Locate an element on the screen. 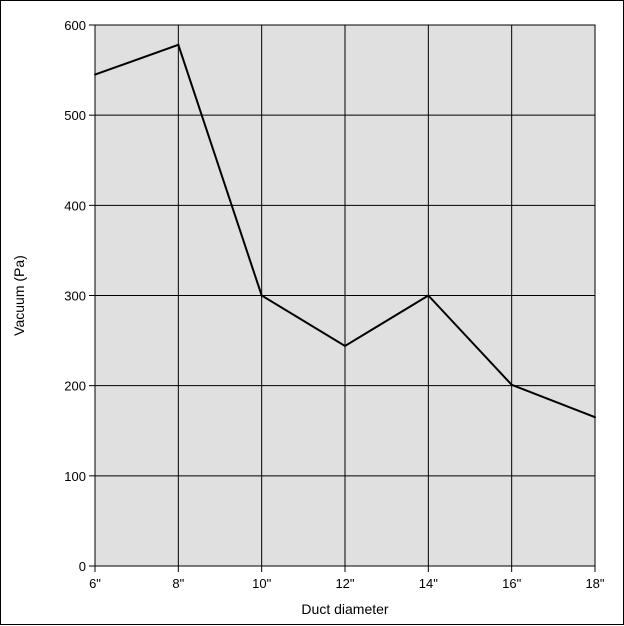  y-axis-ticks: 0 100 200 300 400 500 600 is located at coordinates (79, 296).